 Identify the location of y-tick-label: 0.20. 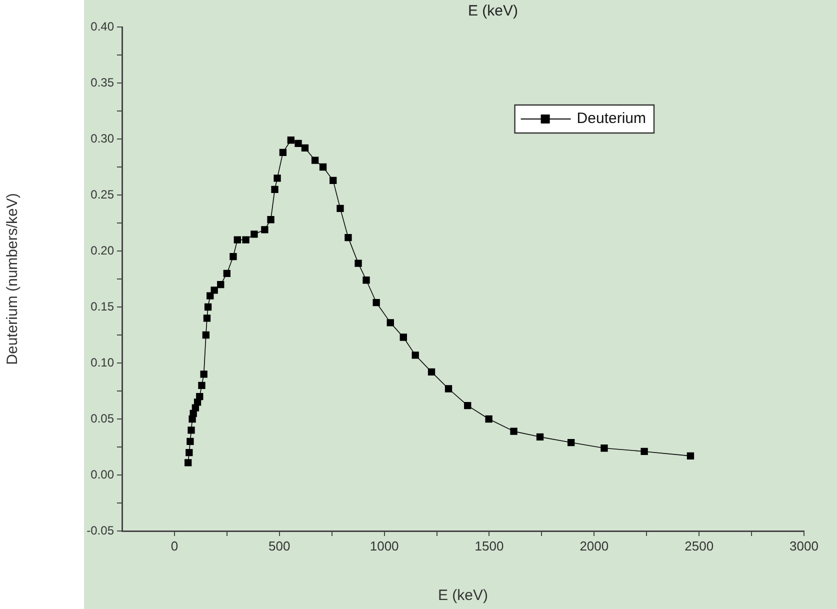
(102, 250).